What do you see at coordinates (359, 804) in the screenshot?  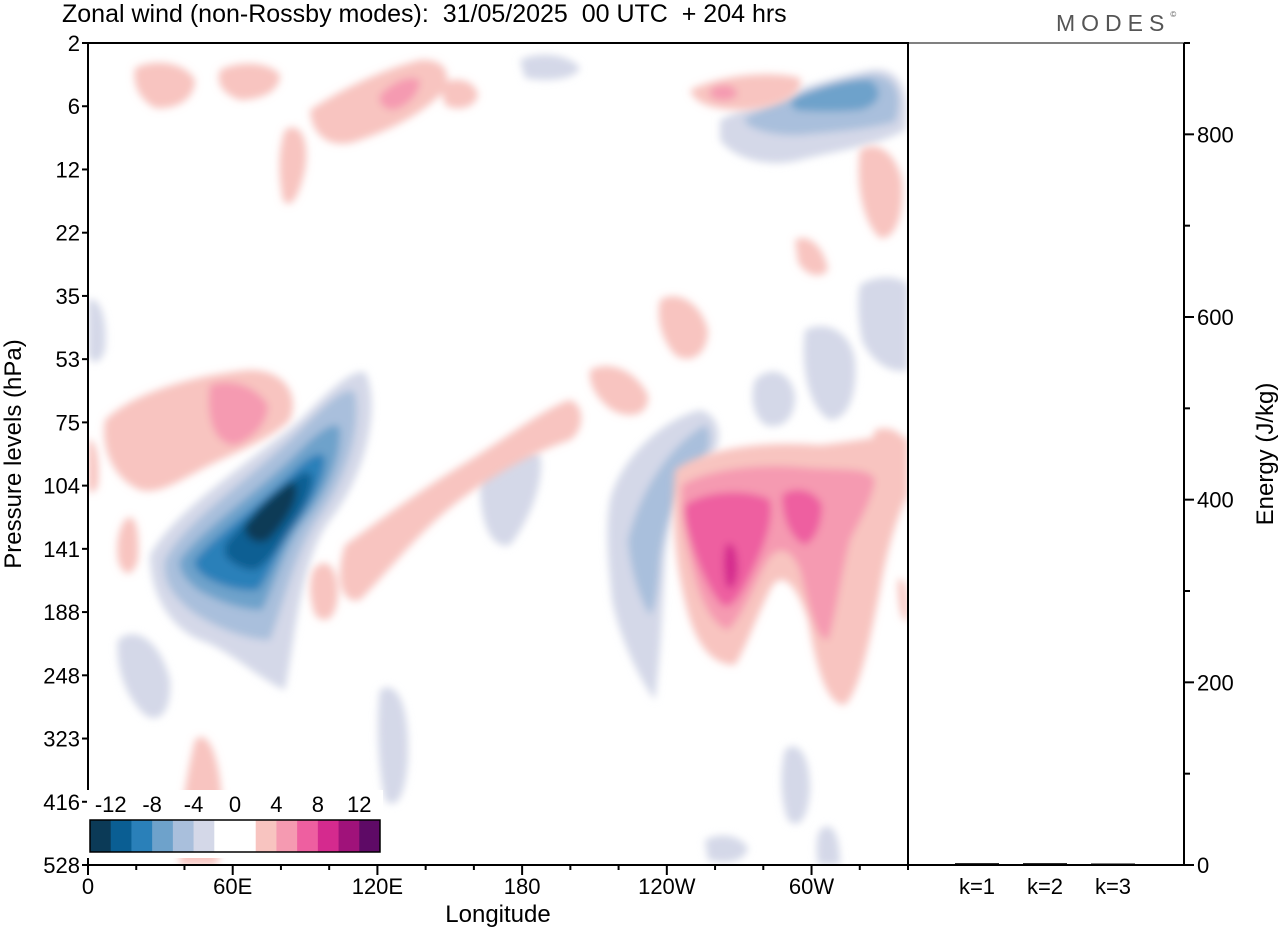 I see `colorbar-label: 12` at bounding box center [359, 804].